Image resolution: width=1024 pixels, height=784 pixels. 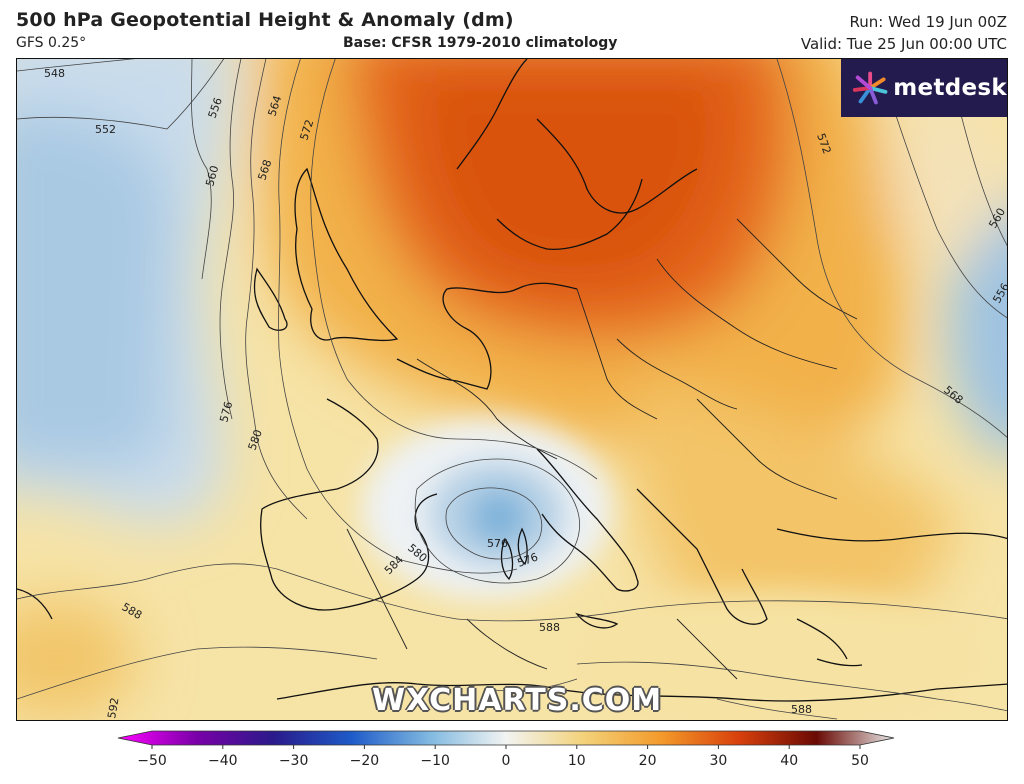 What do you see at coordinates (212, 176) in the screenshot?
I see `contour-label: 560` at bounding box center [212, 176].